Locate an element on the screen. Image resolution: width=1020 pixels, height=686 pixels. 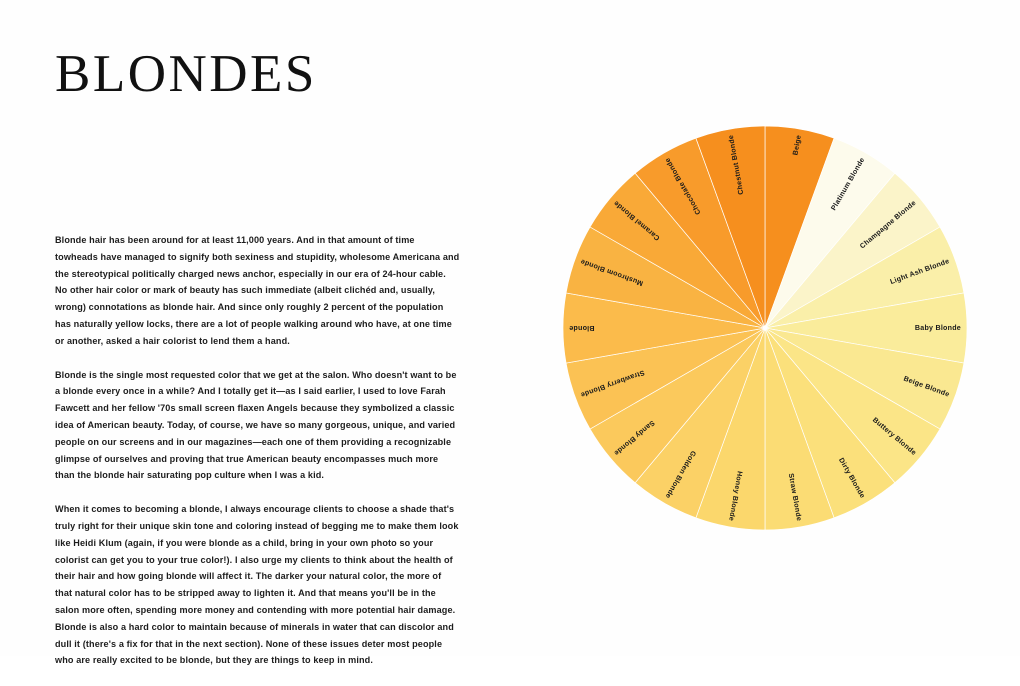
wheel-wedge-label: Baby Blonde is located at coordinates (938, 328).